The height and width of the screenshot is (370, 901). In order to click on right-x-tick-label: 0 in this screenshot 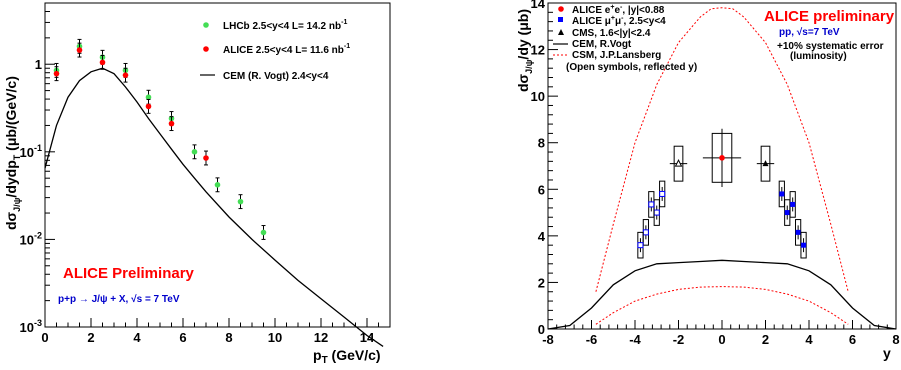, I will do `click(721, 339)`.